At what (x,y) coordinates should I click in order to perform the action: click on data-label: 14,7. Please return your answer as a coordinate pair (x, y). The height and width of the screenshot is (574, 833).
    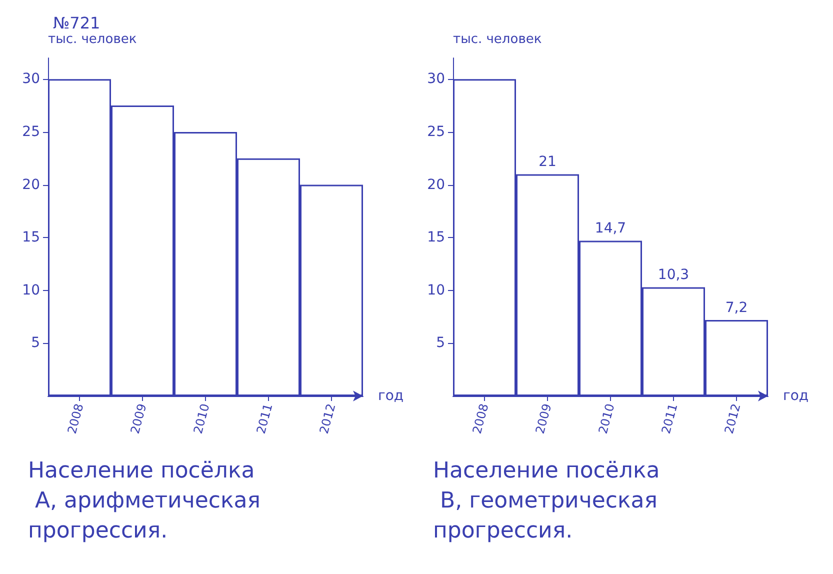
    Looking at the image, I should click on (610, 228).